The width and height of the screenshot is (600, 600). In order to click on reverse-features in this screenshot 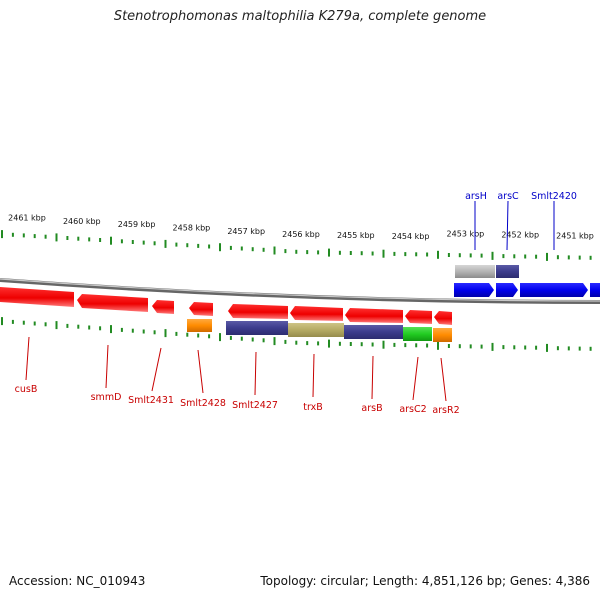, I will do `click(319, 330)`.